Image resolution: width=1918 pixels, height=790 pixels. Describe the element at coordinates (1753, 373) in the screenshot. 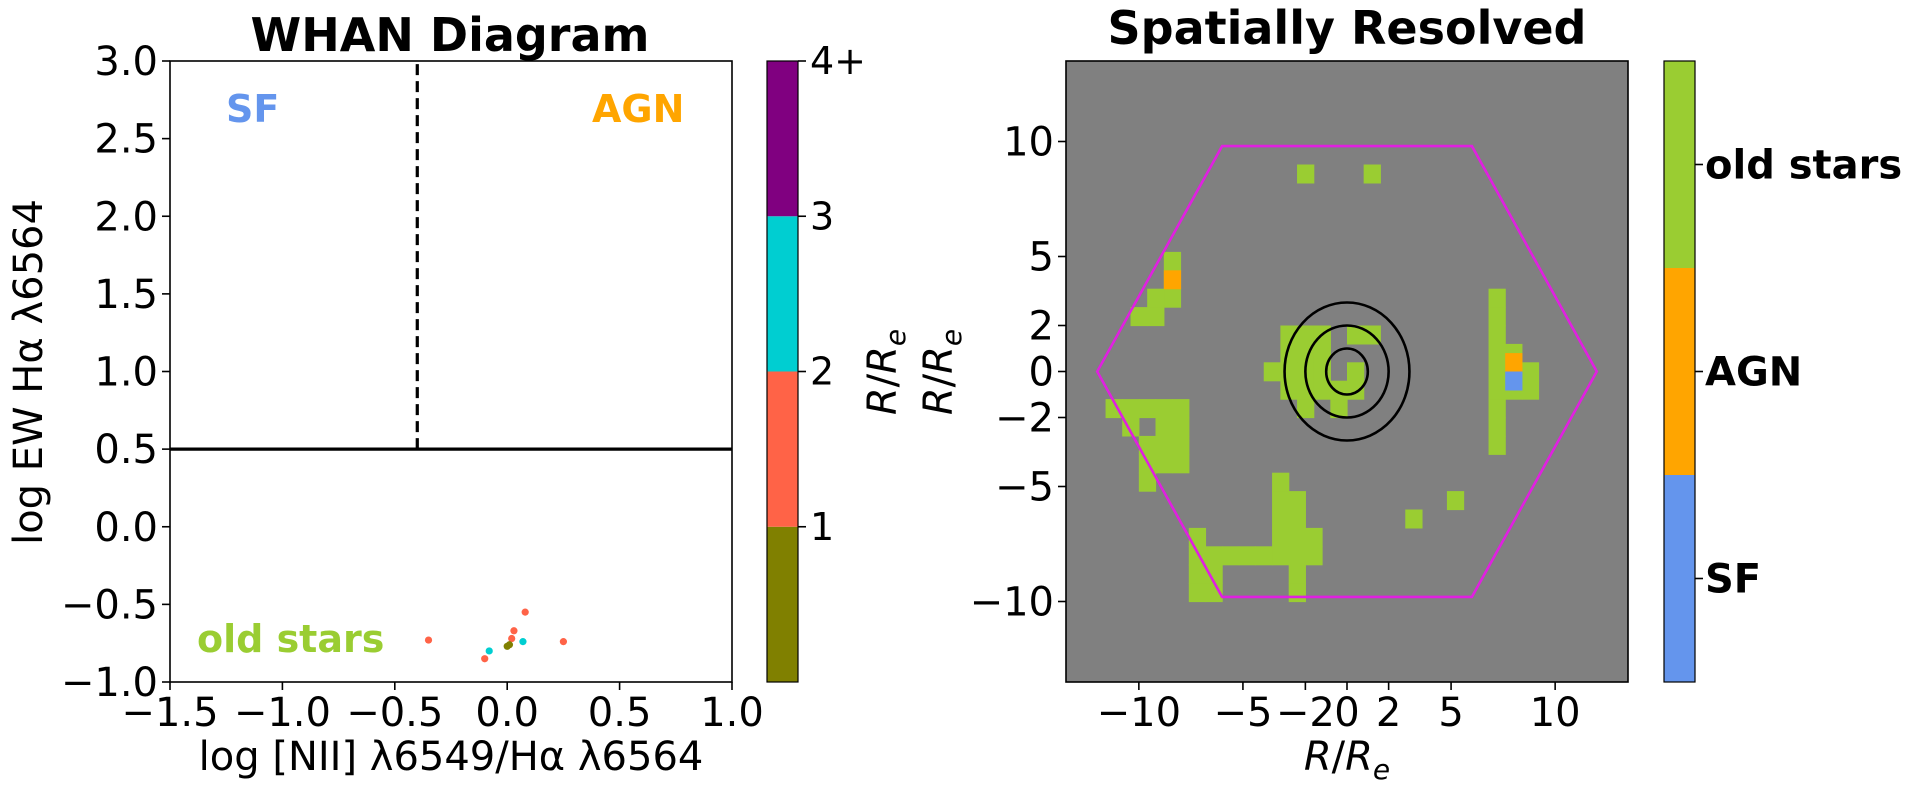

I see `spatial-colorbar-tick-label: AGN` at that location.